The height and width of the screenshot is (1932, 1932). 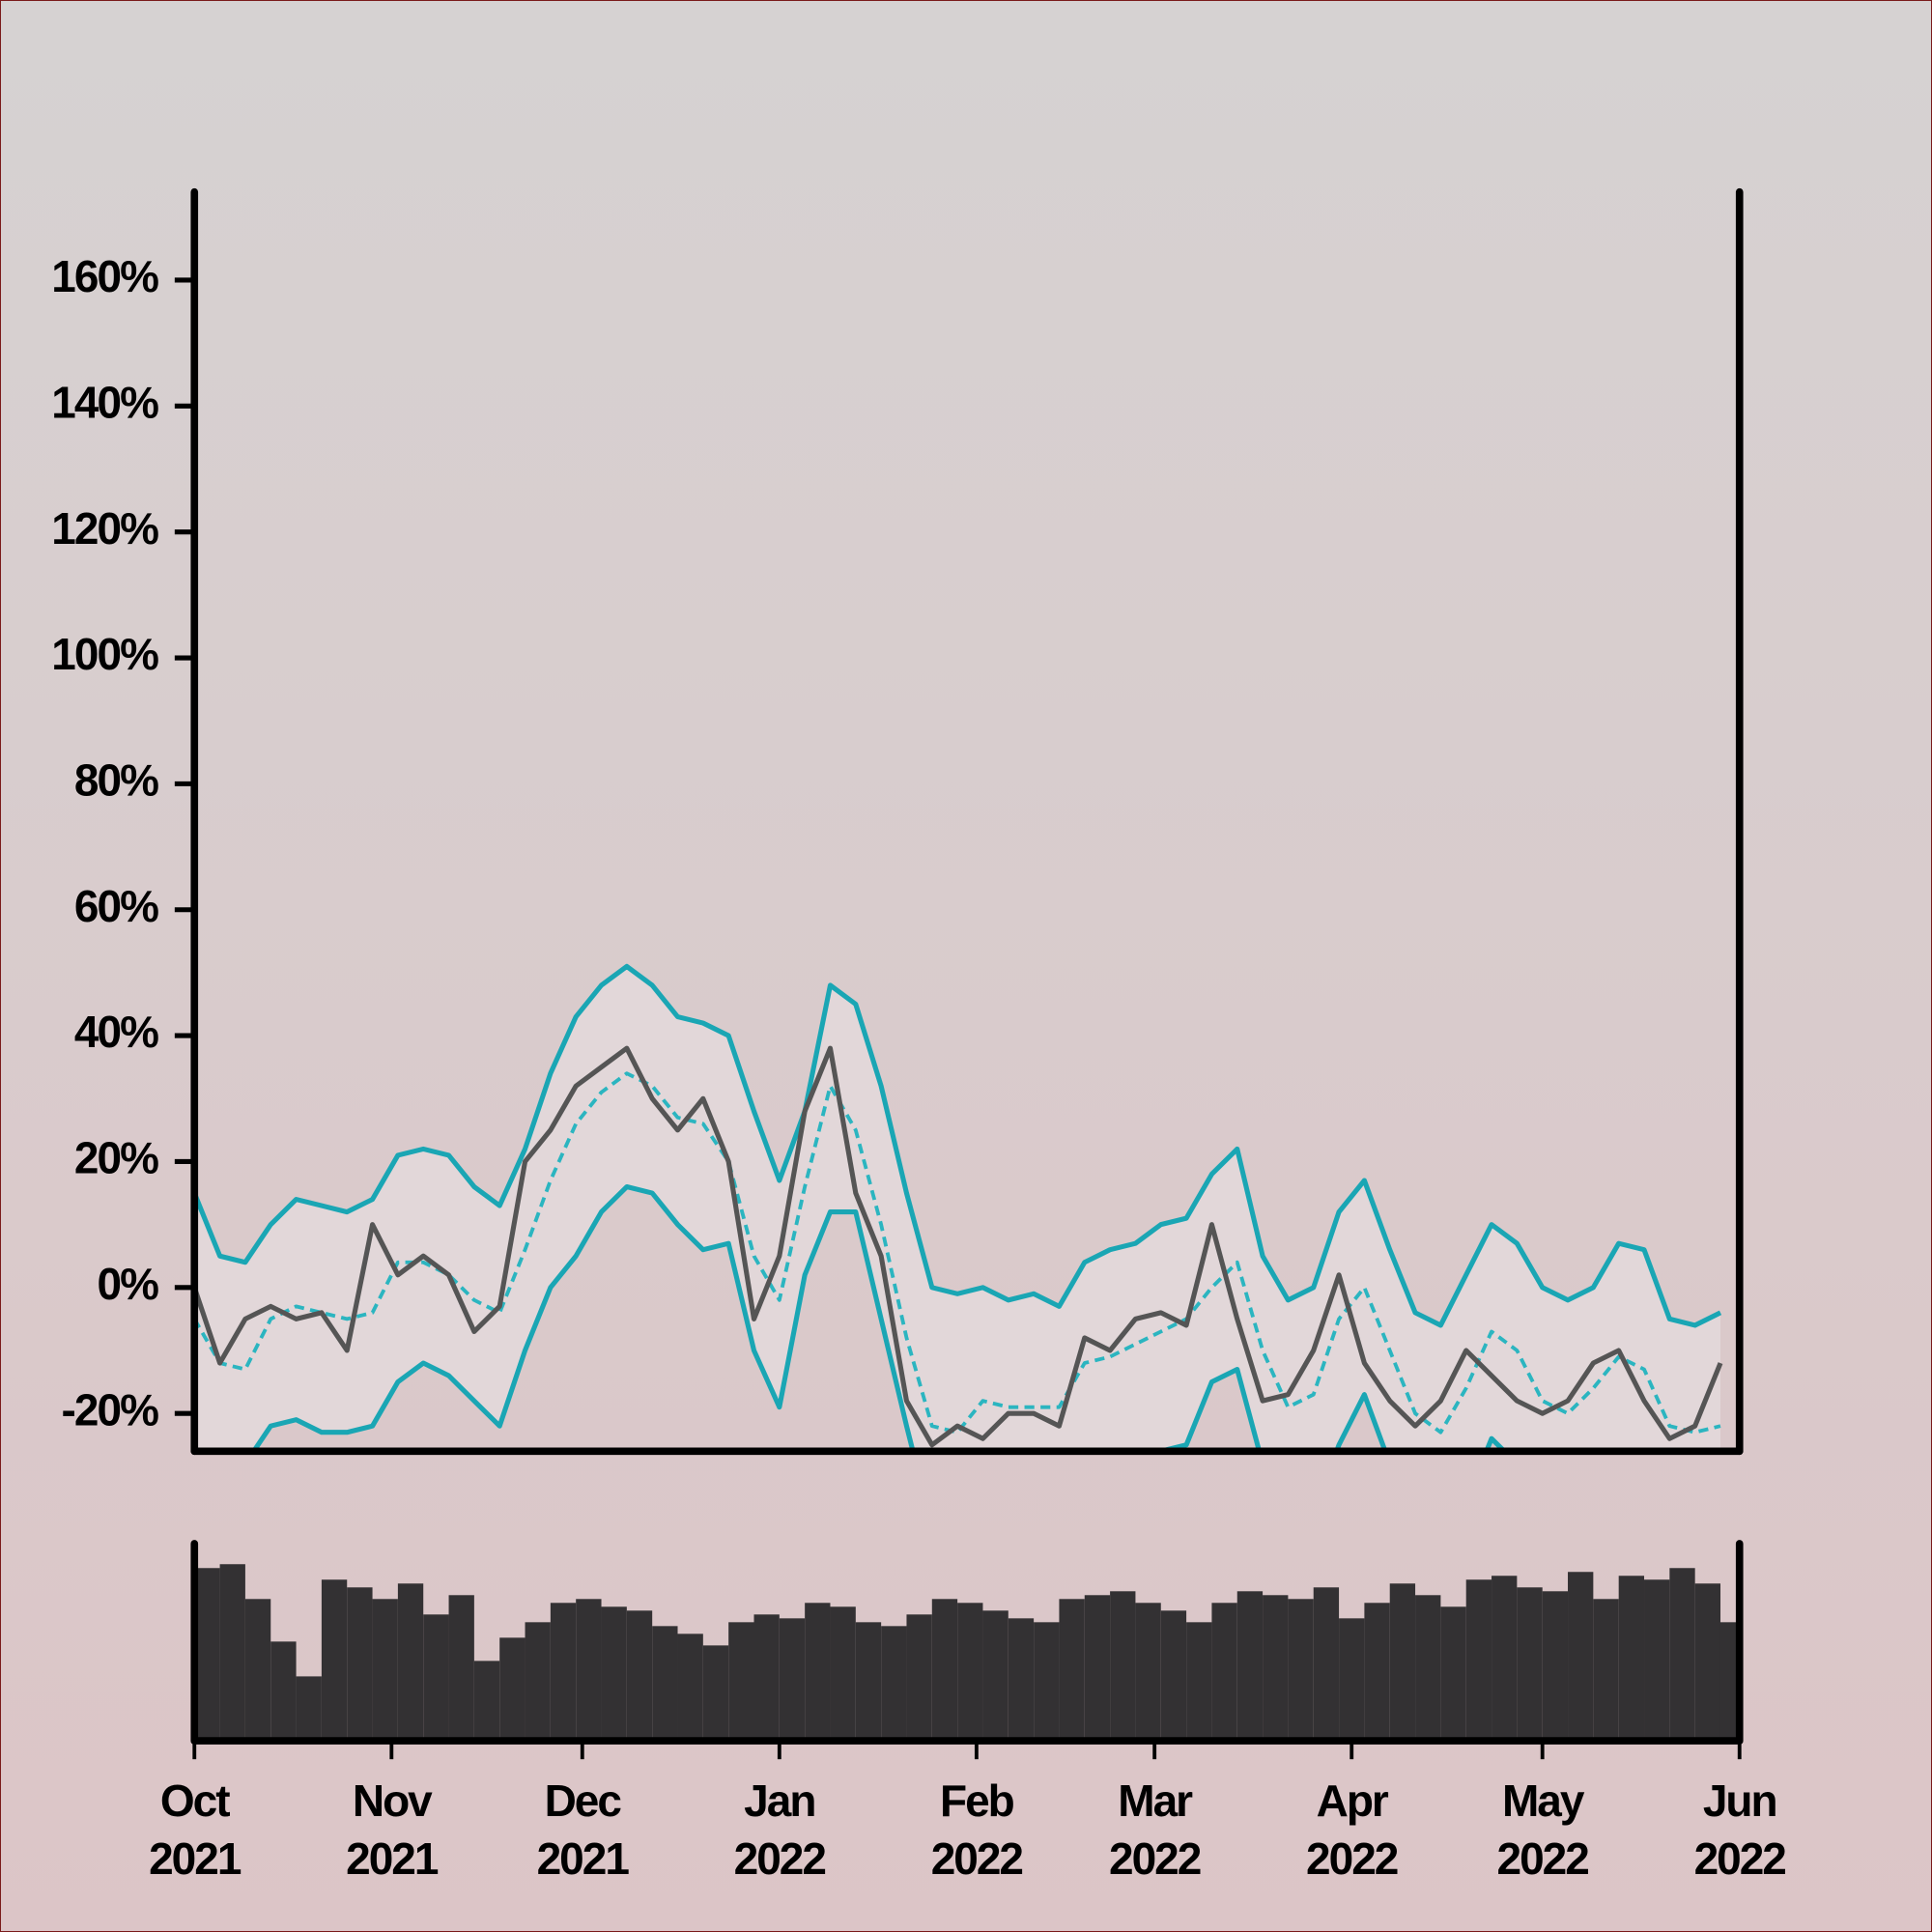 What do you see at coordinates (116, 1032) in the screenshot?
I see `y-tick-label: 40%` at bounding box center [116, 1032].